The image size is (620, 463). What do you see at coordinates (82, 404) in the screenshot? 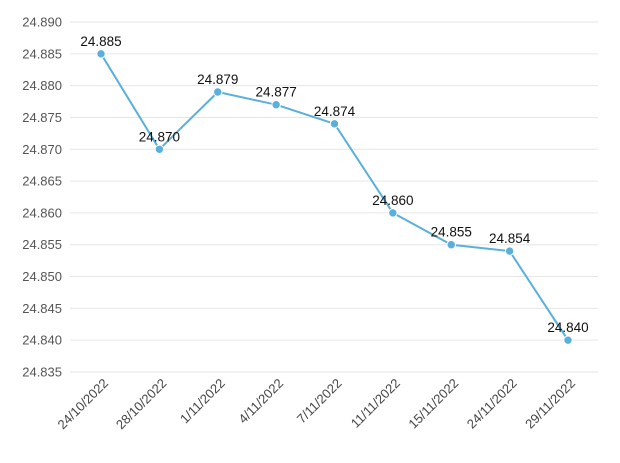
I see `x-tick-label: 24/10/2022` at bounding box center [82, 404].